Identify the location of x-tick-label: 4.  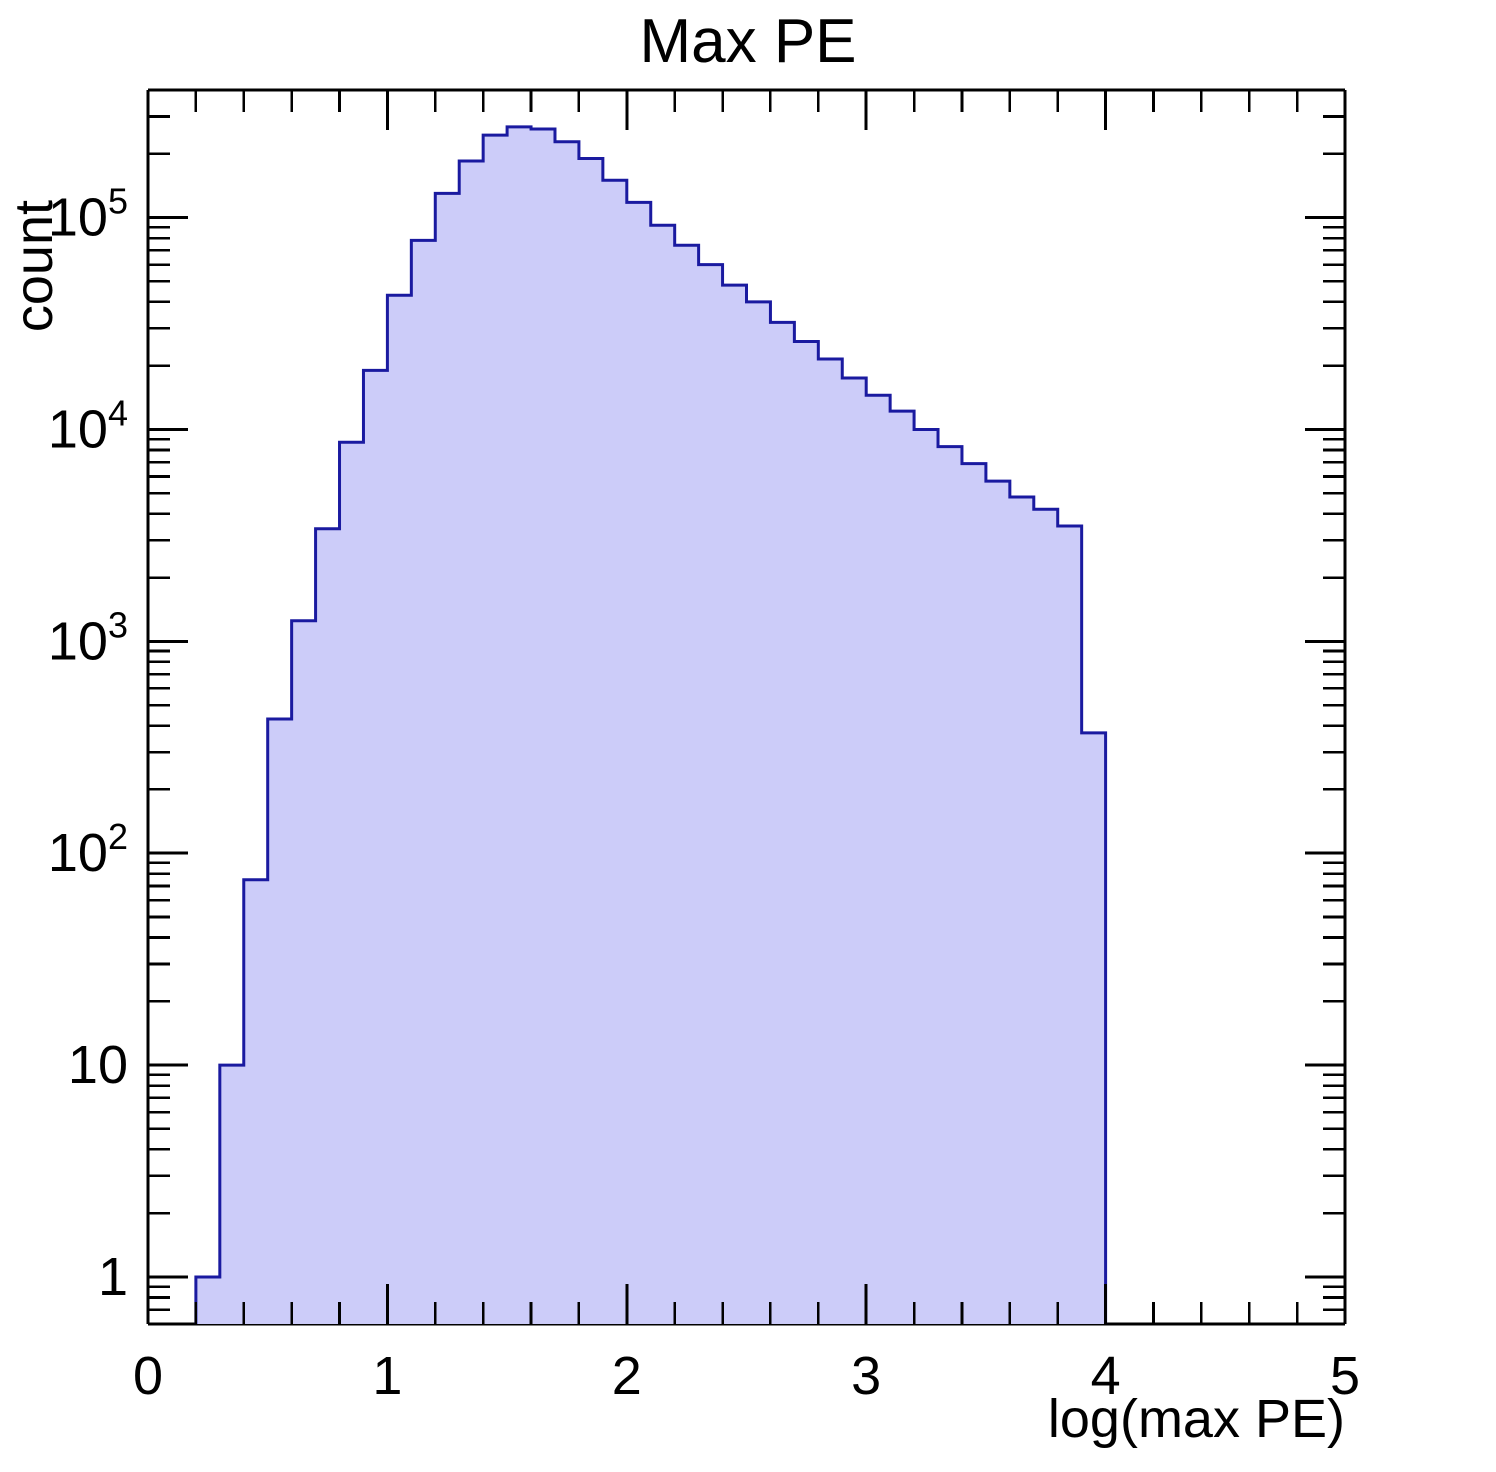
(1106, 1376).